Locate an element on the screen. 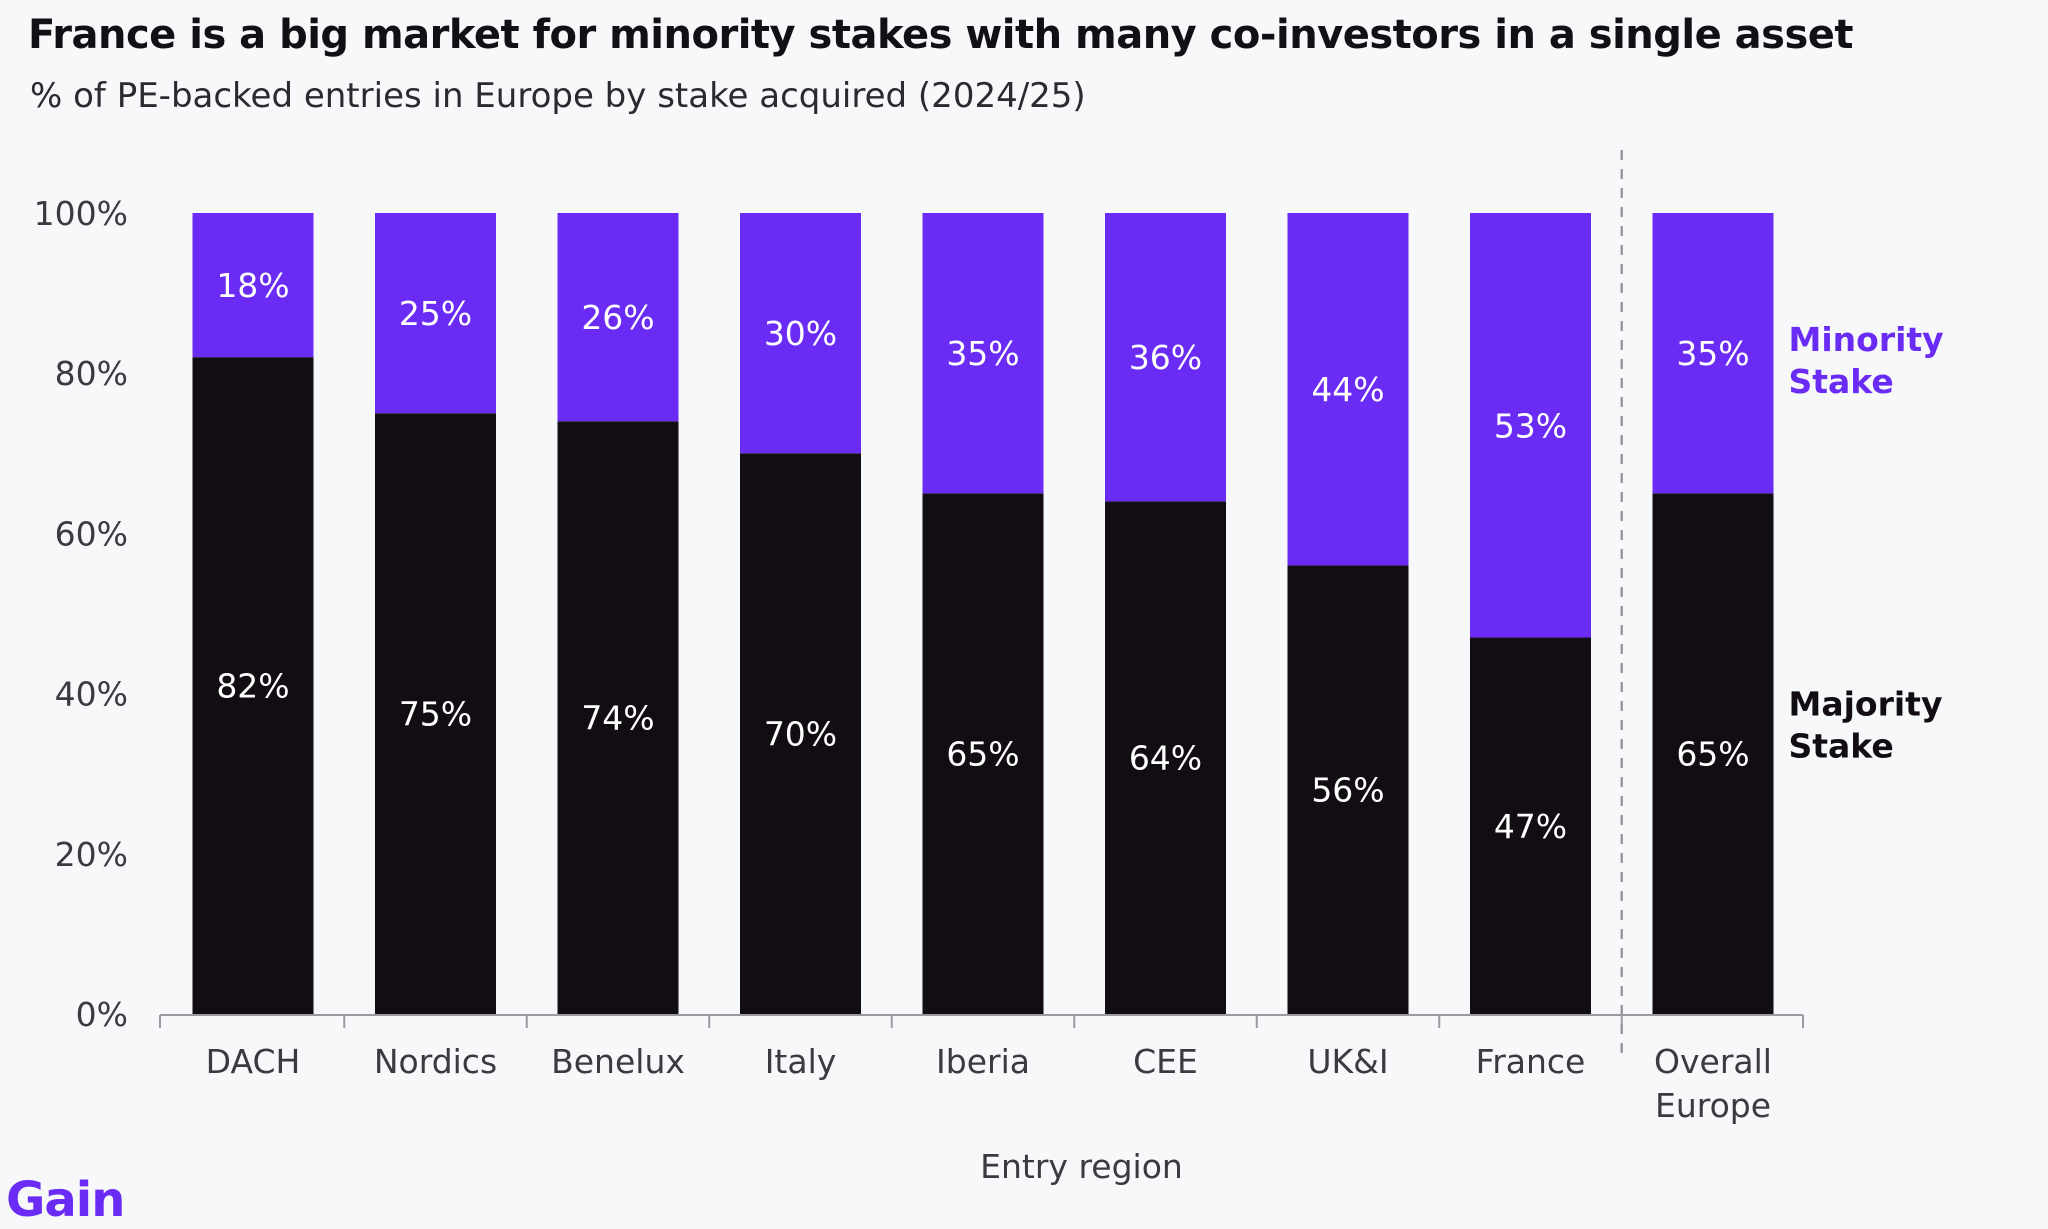  bar-majority-uk-i is located at coordinates (1348, 789).